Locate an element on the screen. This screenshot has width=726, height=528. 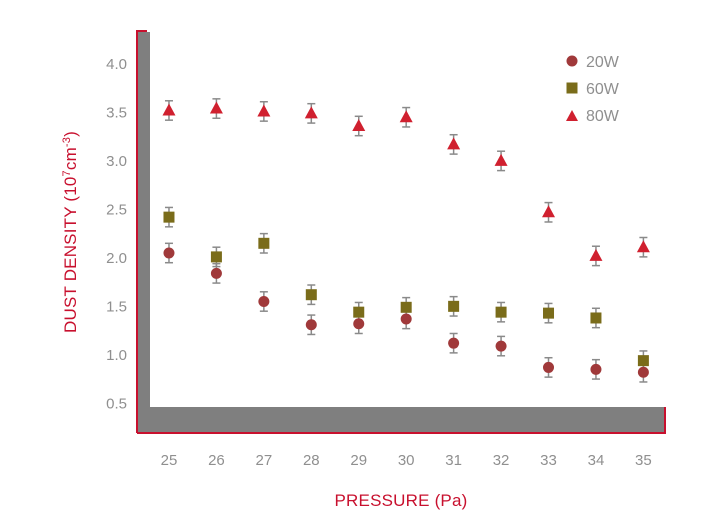
legend-item-20w: 20W is located at coordinates (593, 62).